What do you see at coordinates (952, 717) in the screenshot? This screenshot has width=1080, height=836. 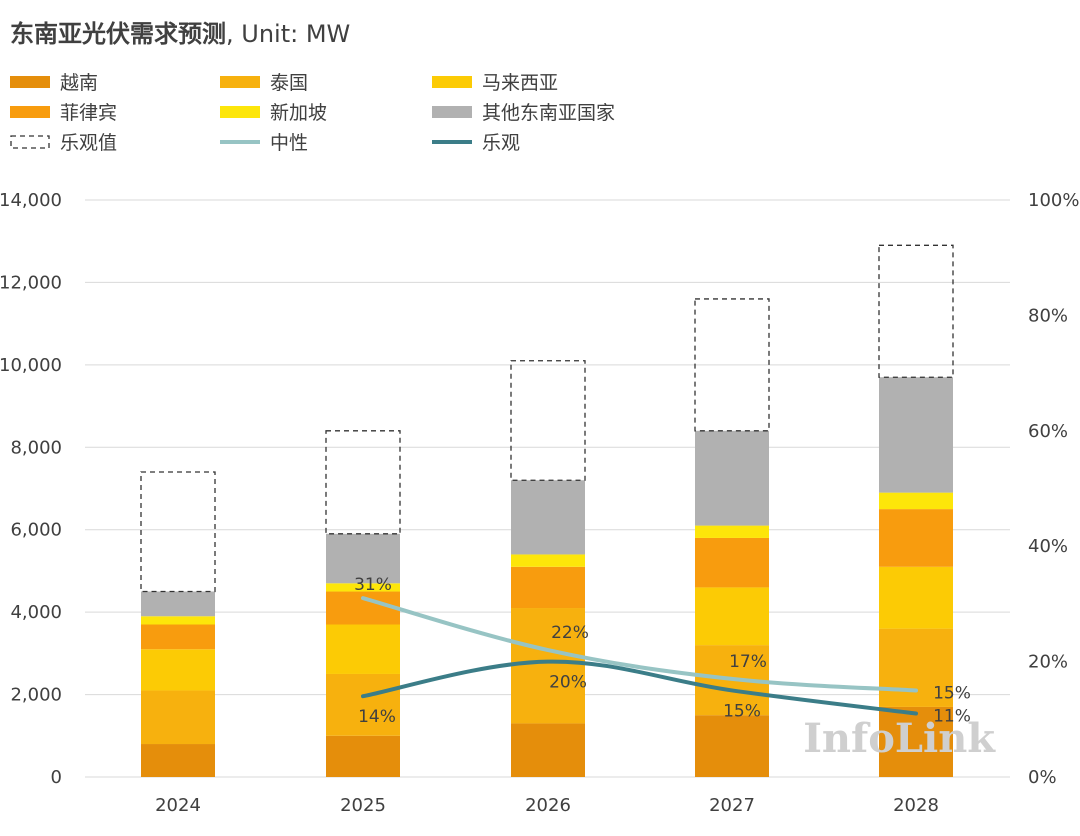 I see `line-data-label: 11%` at bounding box center [952, 717].